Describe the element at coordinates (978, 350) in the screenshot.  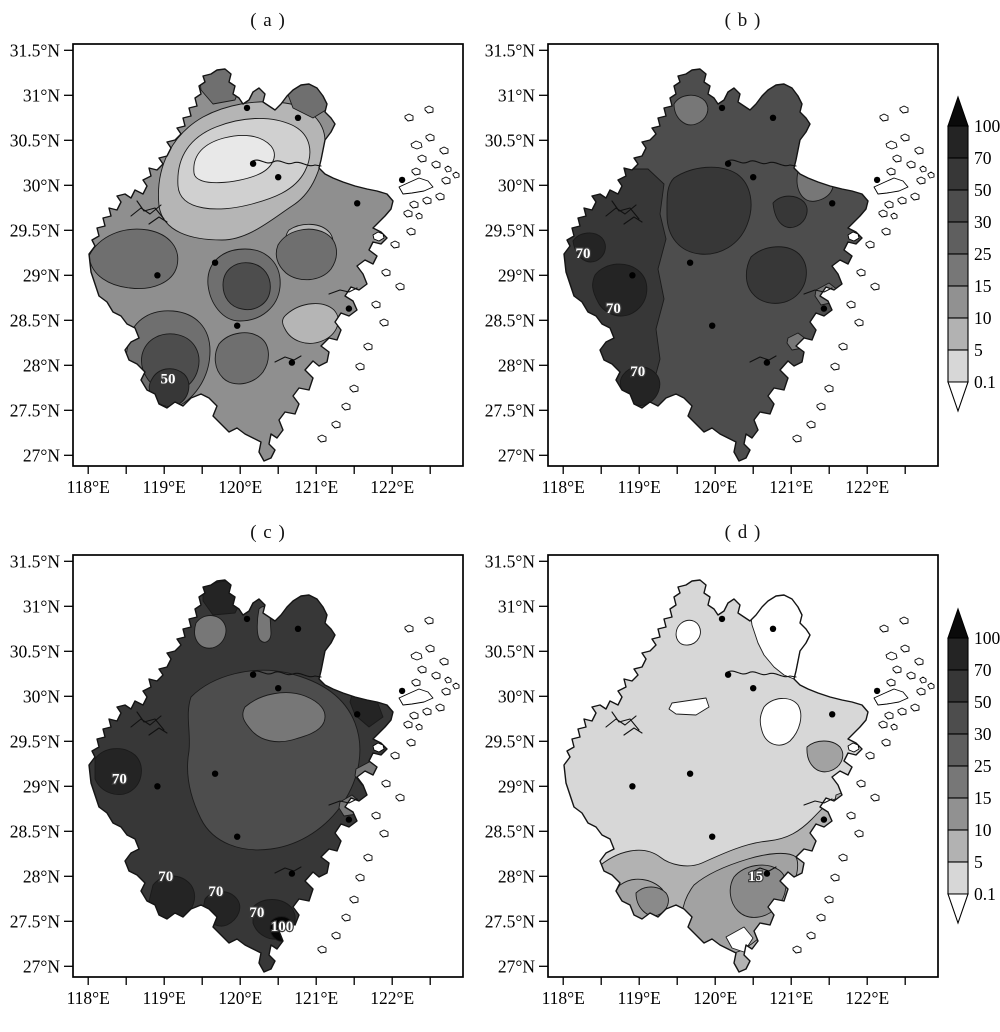
I see `colorbar-tick-label: 5` at that location.